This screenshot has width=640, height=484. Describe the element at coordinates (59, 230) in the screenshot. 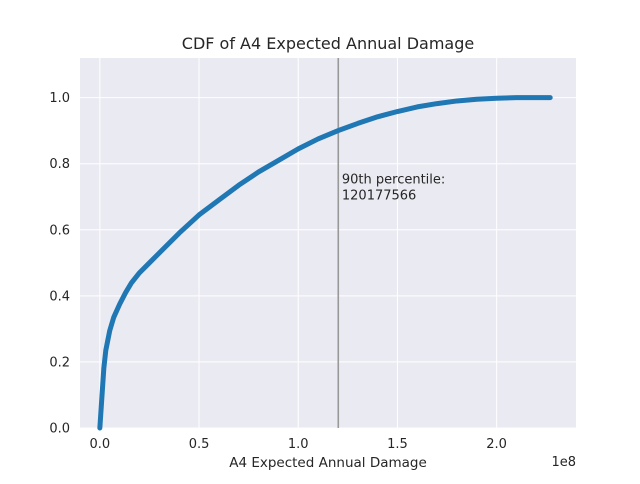

I see `y-tick-label: 0.6` at that location.